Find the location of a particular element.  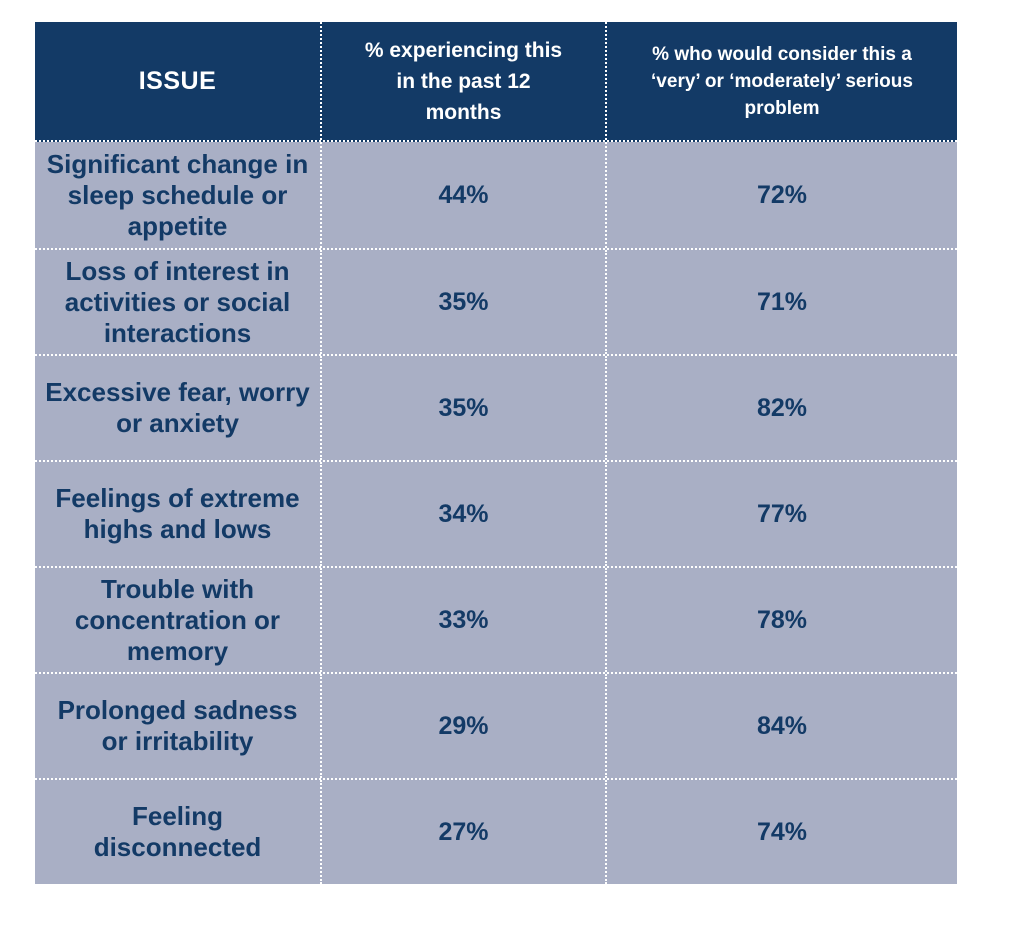

experiencing-value: 29% is located at coordinates (462, 726).